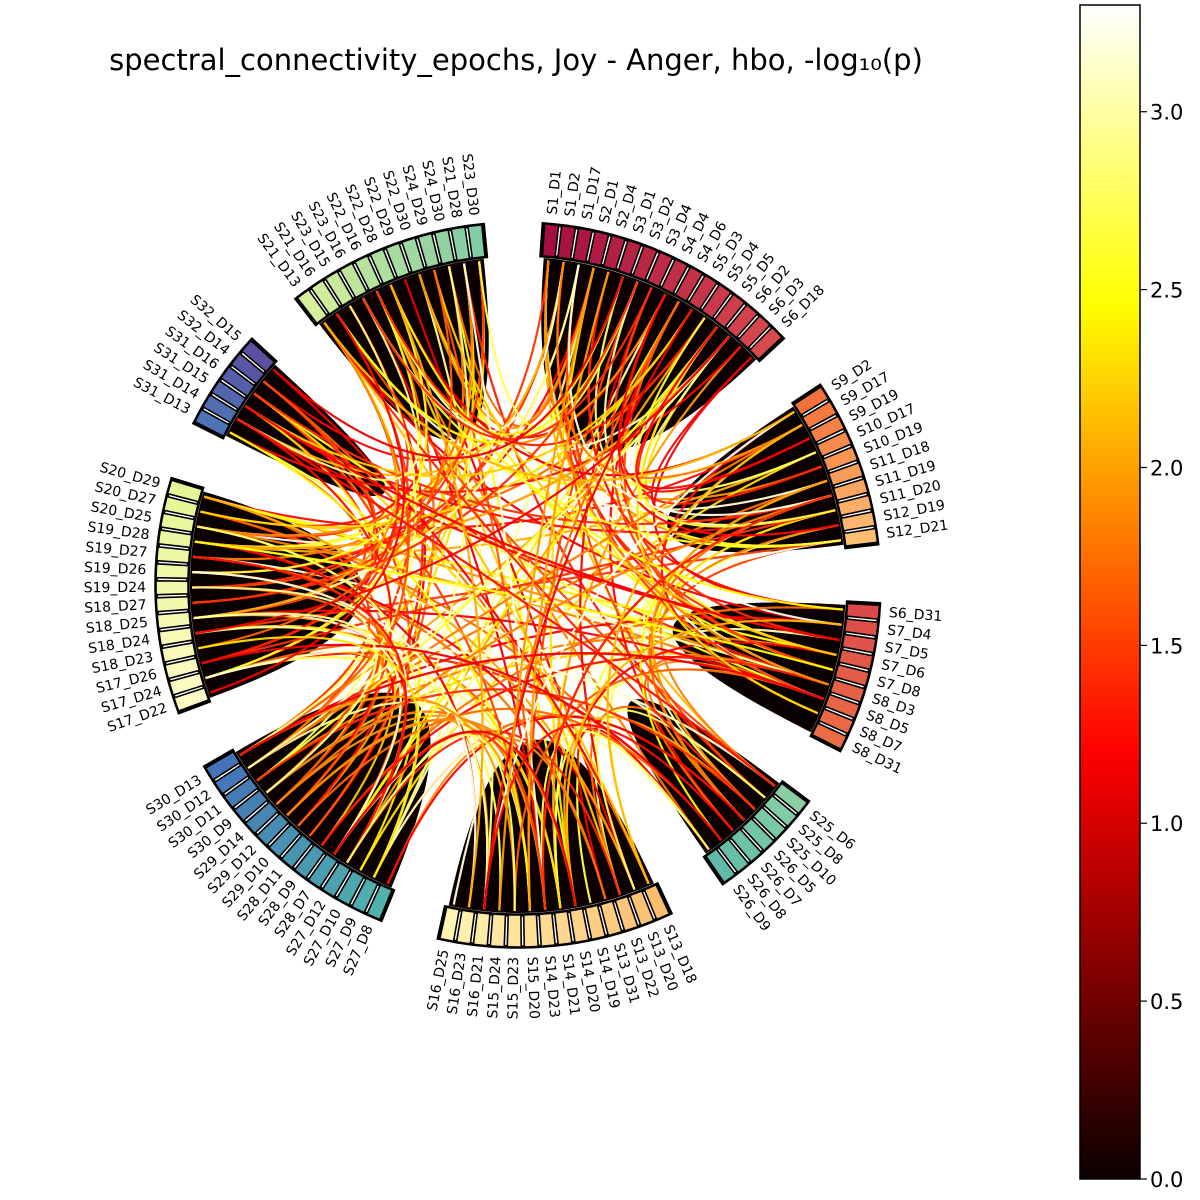 The width and height of the screenshot is (1200, 1200). What do you see at coordinates (115, 588) in the screenshot?
I see `node-label: S19_D24` at bounding box center [115, 588].